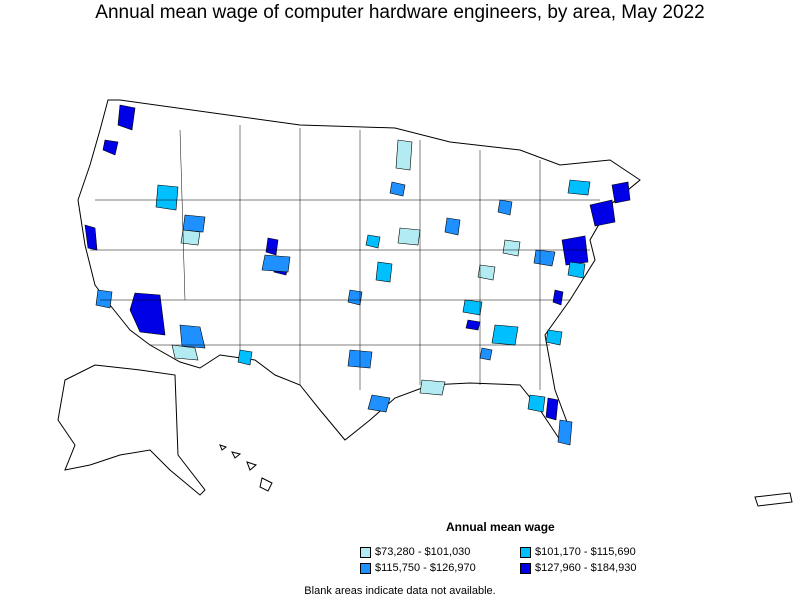  I want to click on legend-label-tier-4: $127,960 - $184,930, so click(586, 568).